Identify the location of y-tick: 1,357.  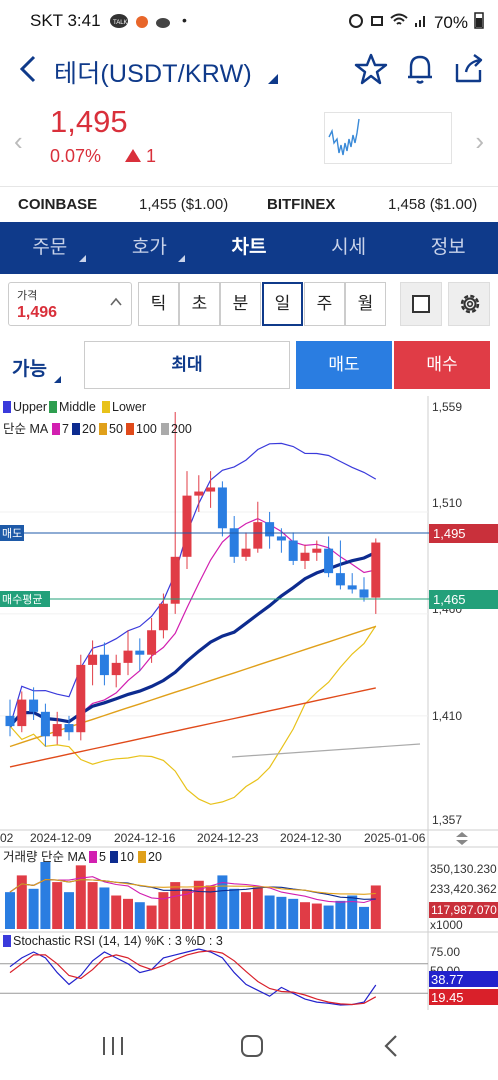
(447, 820).